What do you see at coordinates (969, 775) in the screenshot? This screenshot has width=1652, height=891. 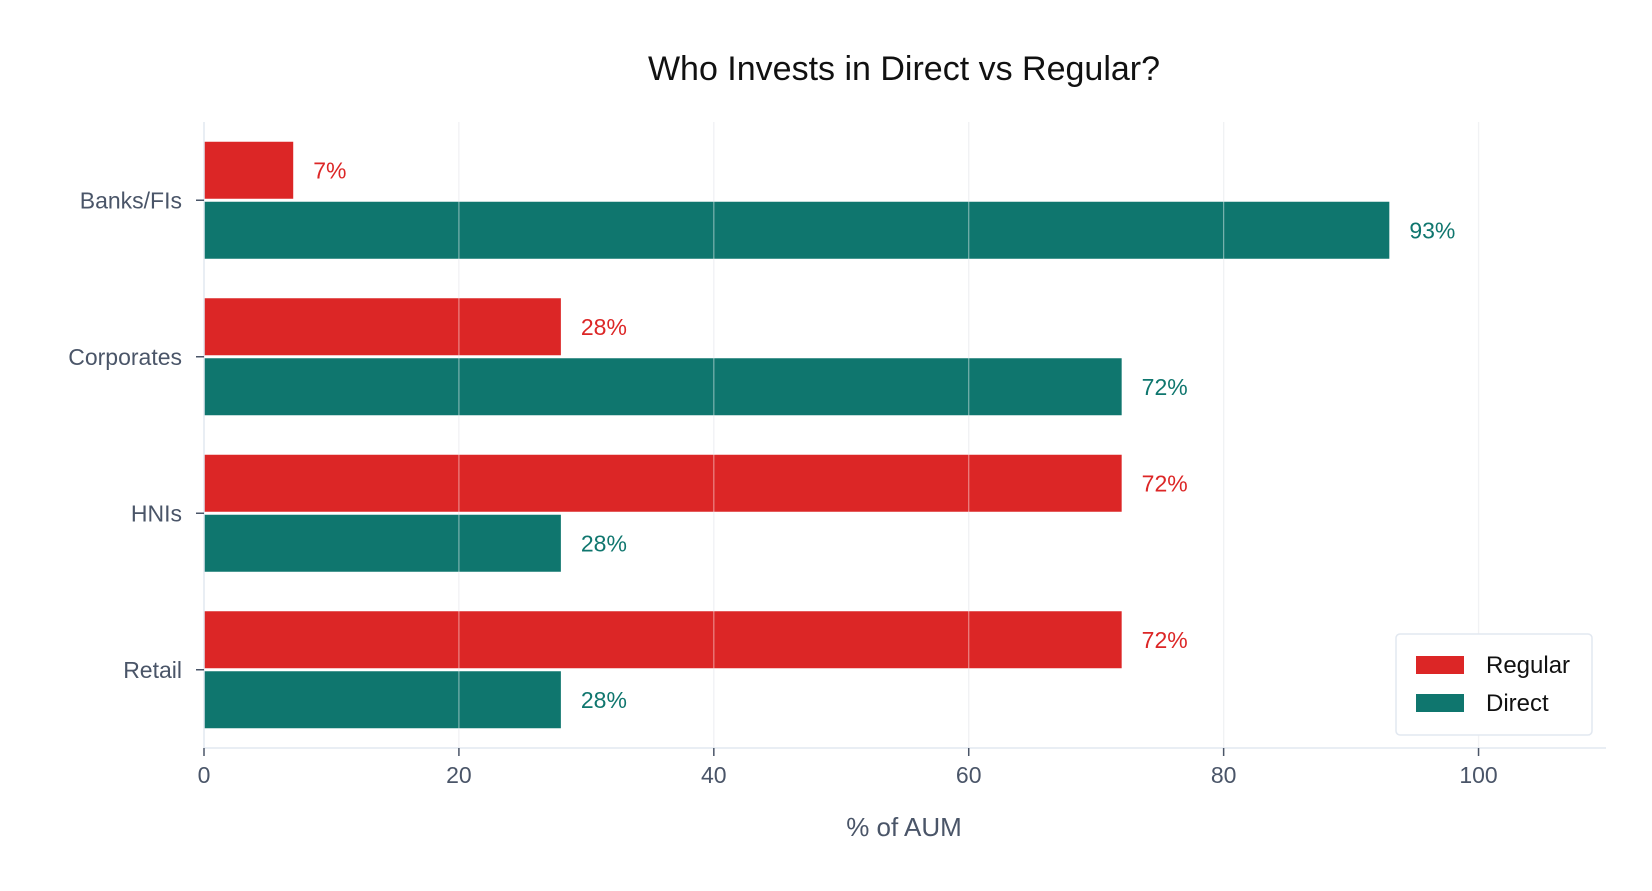 I see `x-tick-label: 60` at bounding box center [969, 775].